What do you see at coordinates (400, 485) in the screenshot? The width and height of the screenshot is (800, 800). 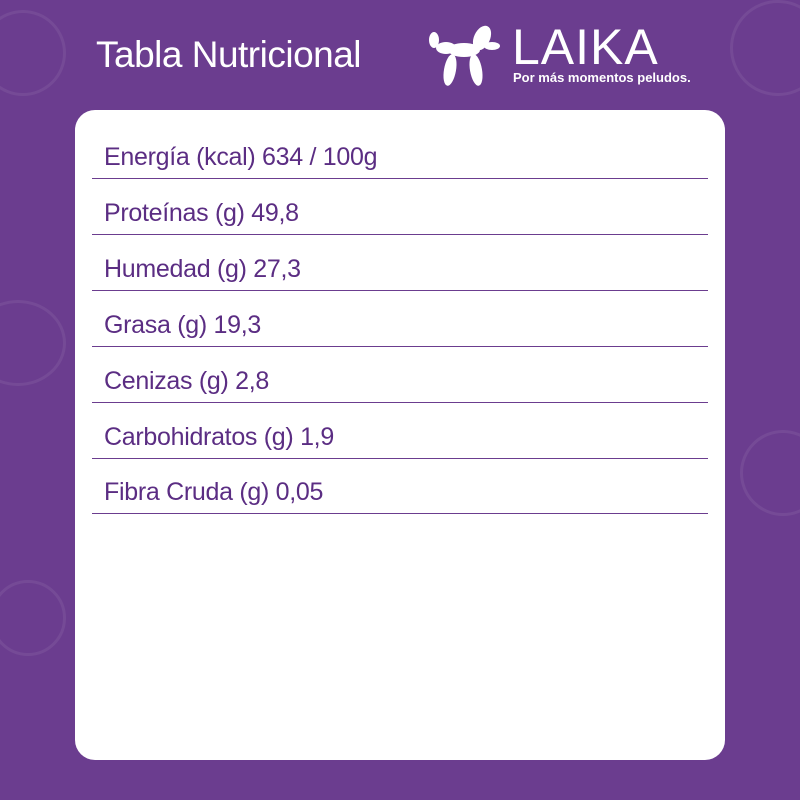 I see `nutrition-row: Fibra Cruda (g) 0,05` at bounding box center [400, 485].